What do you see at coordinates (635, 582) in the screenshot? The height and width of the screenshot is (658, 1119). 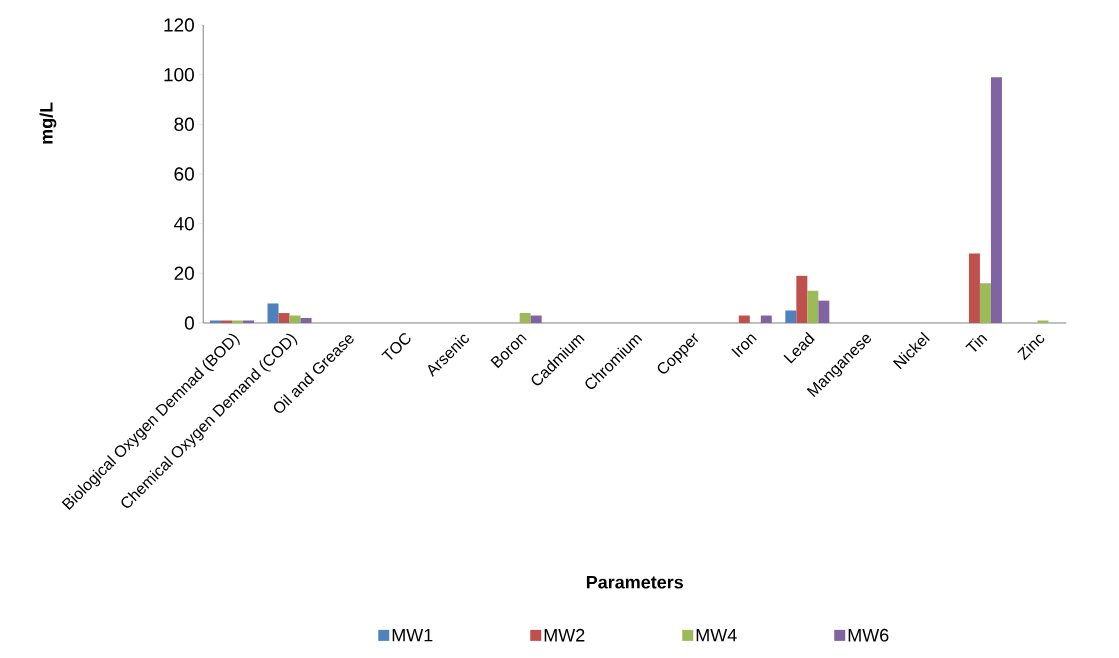 I see `x-axis-title: Parameters` at bounding box center [635, 582].